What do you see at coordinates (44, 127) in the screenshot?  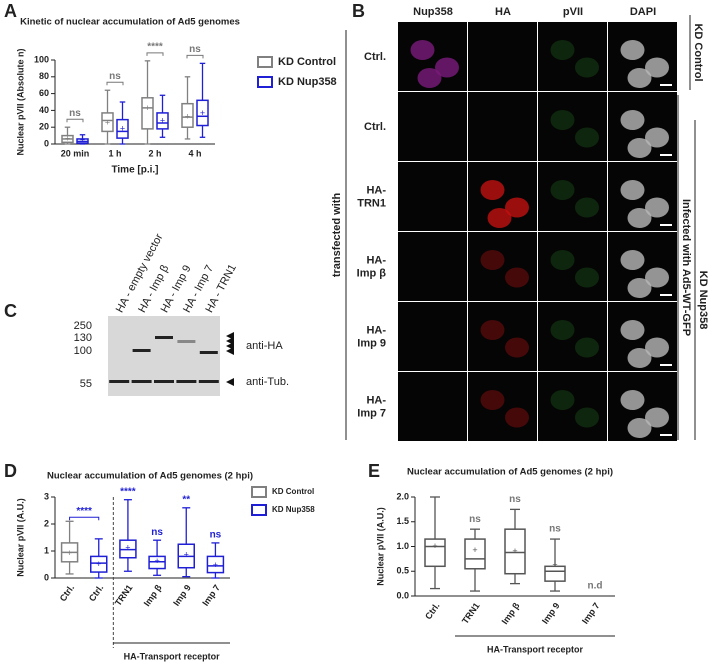 I see `y-tick-label: 20` at bounding box center [44, 127].